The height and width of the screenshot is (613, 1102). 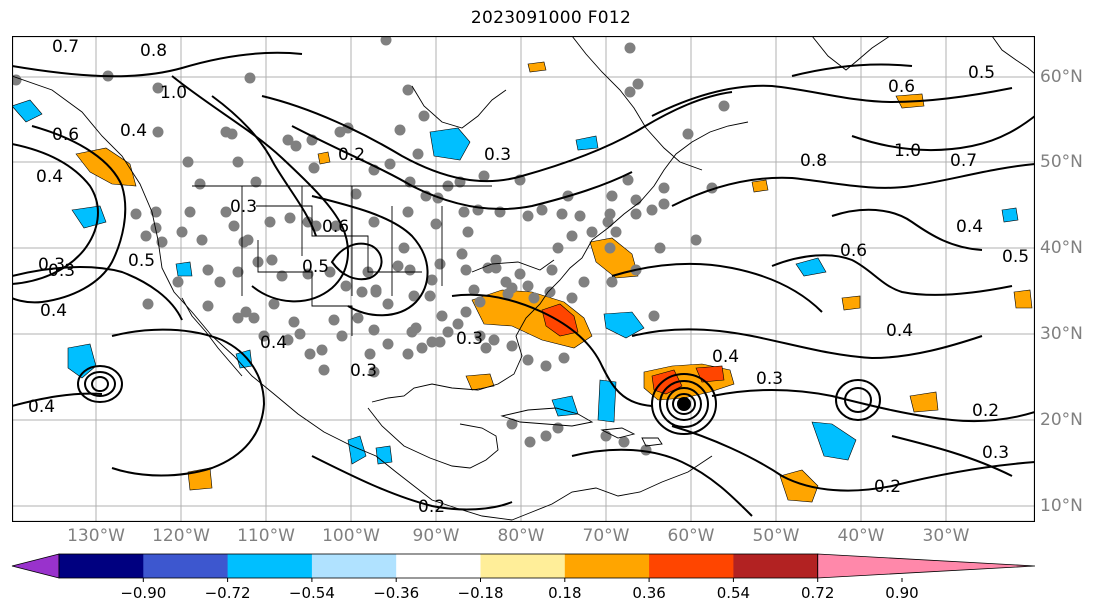 I want to click on longitude-label: 110°W, so click(x=266, y=536).